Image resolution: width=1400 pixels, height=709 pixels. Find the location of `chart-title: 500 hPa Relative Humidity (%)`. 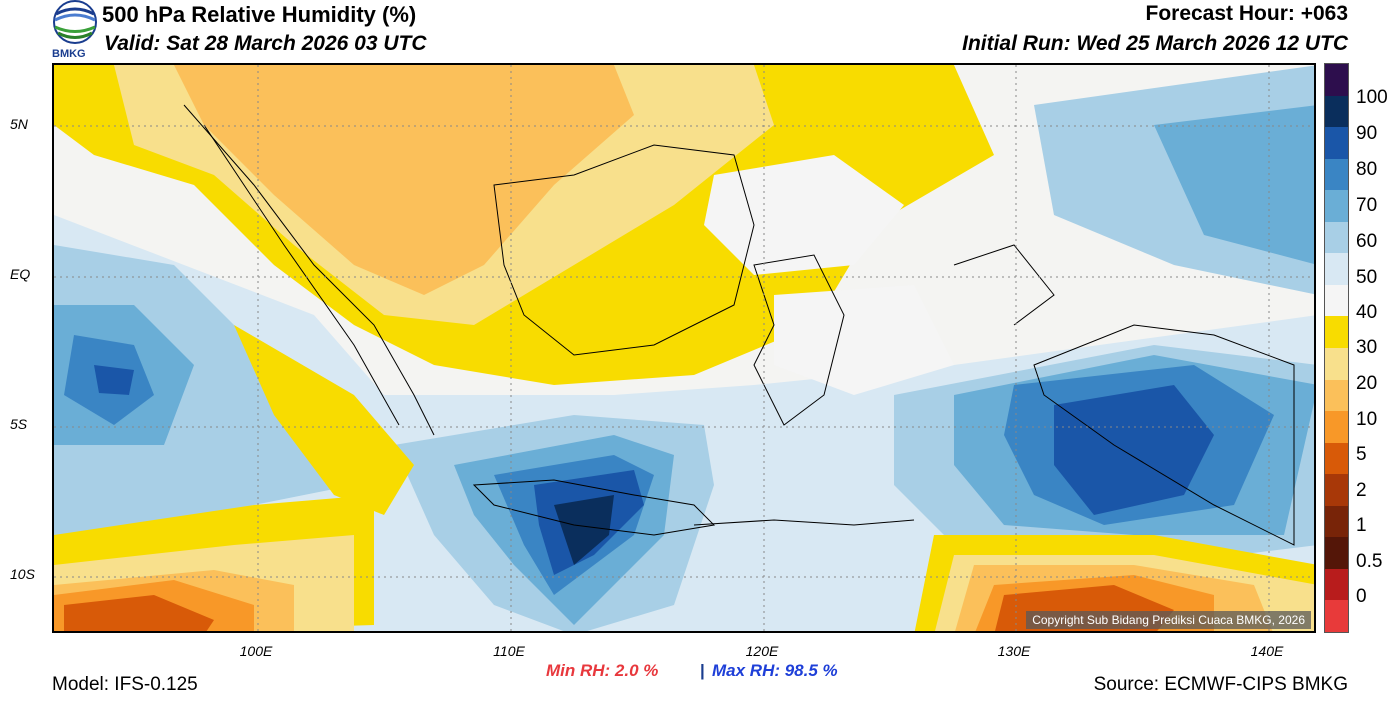

chart-title: 500 hPa Relative Humidity (%) is located at coordinates (259, 14).